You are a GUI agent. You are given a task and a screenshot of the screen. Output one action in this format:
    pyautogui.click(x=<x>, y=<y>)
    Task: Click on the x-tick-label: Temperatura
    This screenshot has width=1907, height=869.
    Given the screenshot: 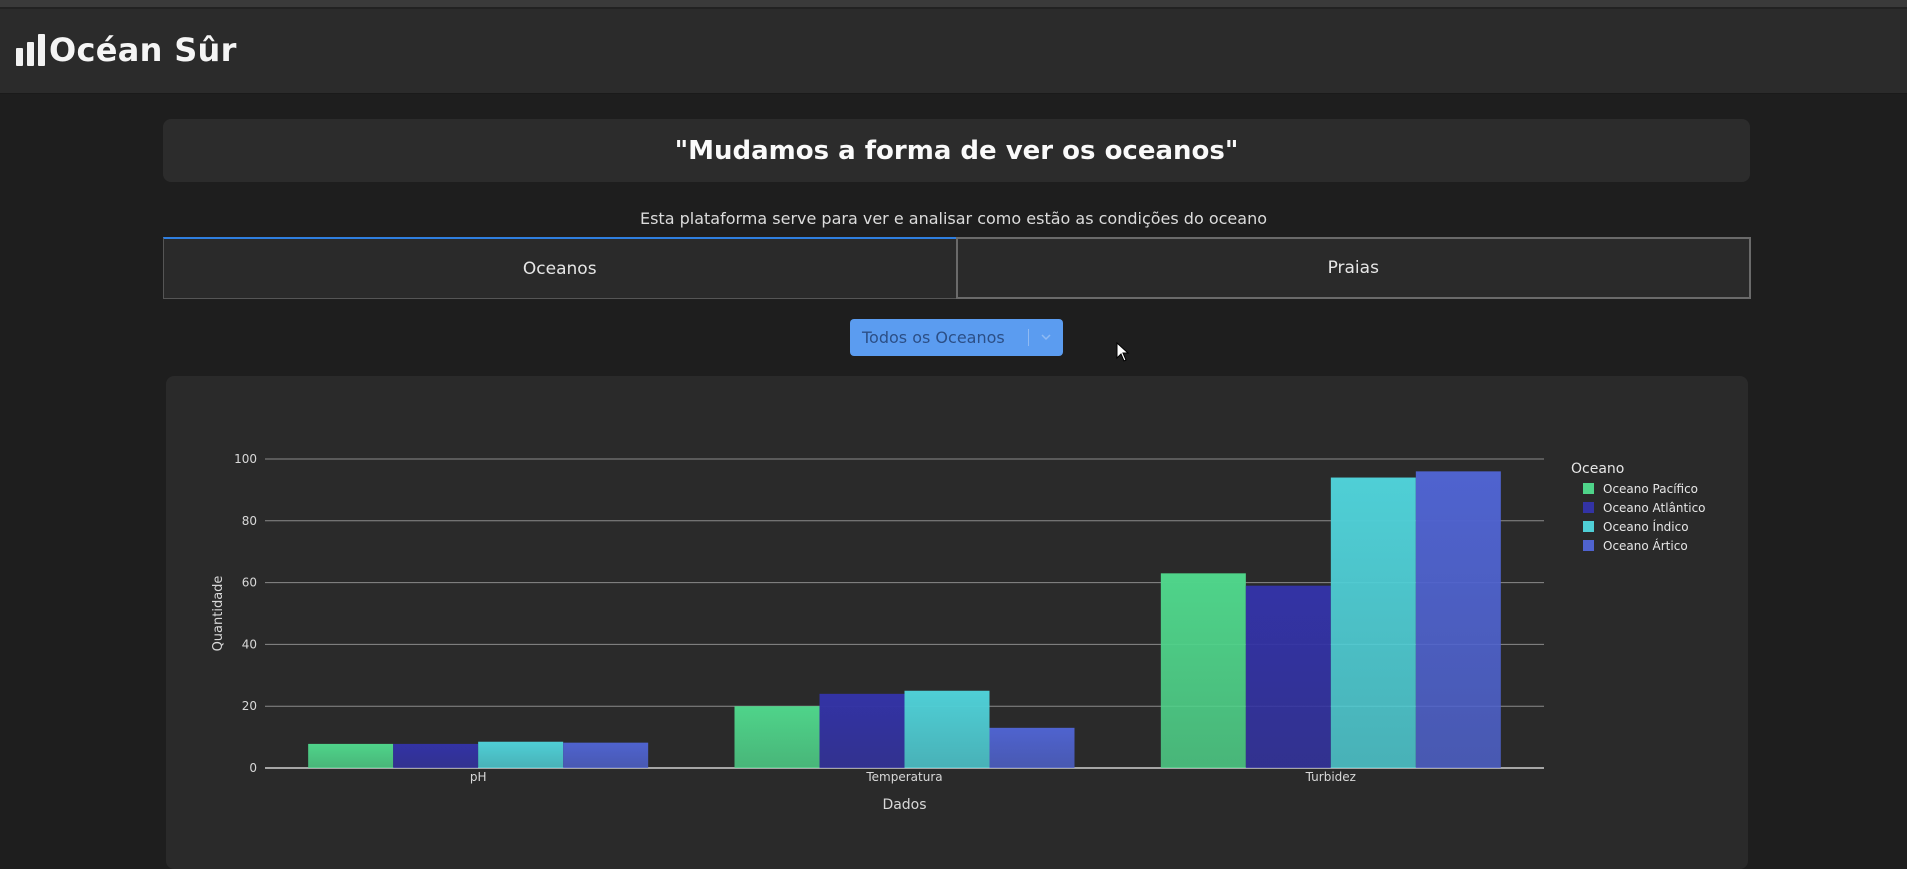 What is the action you would take?
    pyautogui.click(x=903, y=777)
    